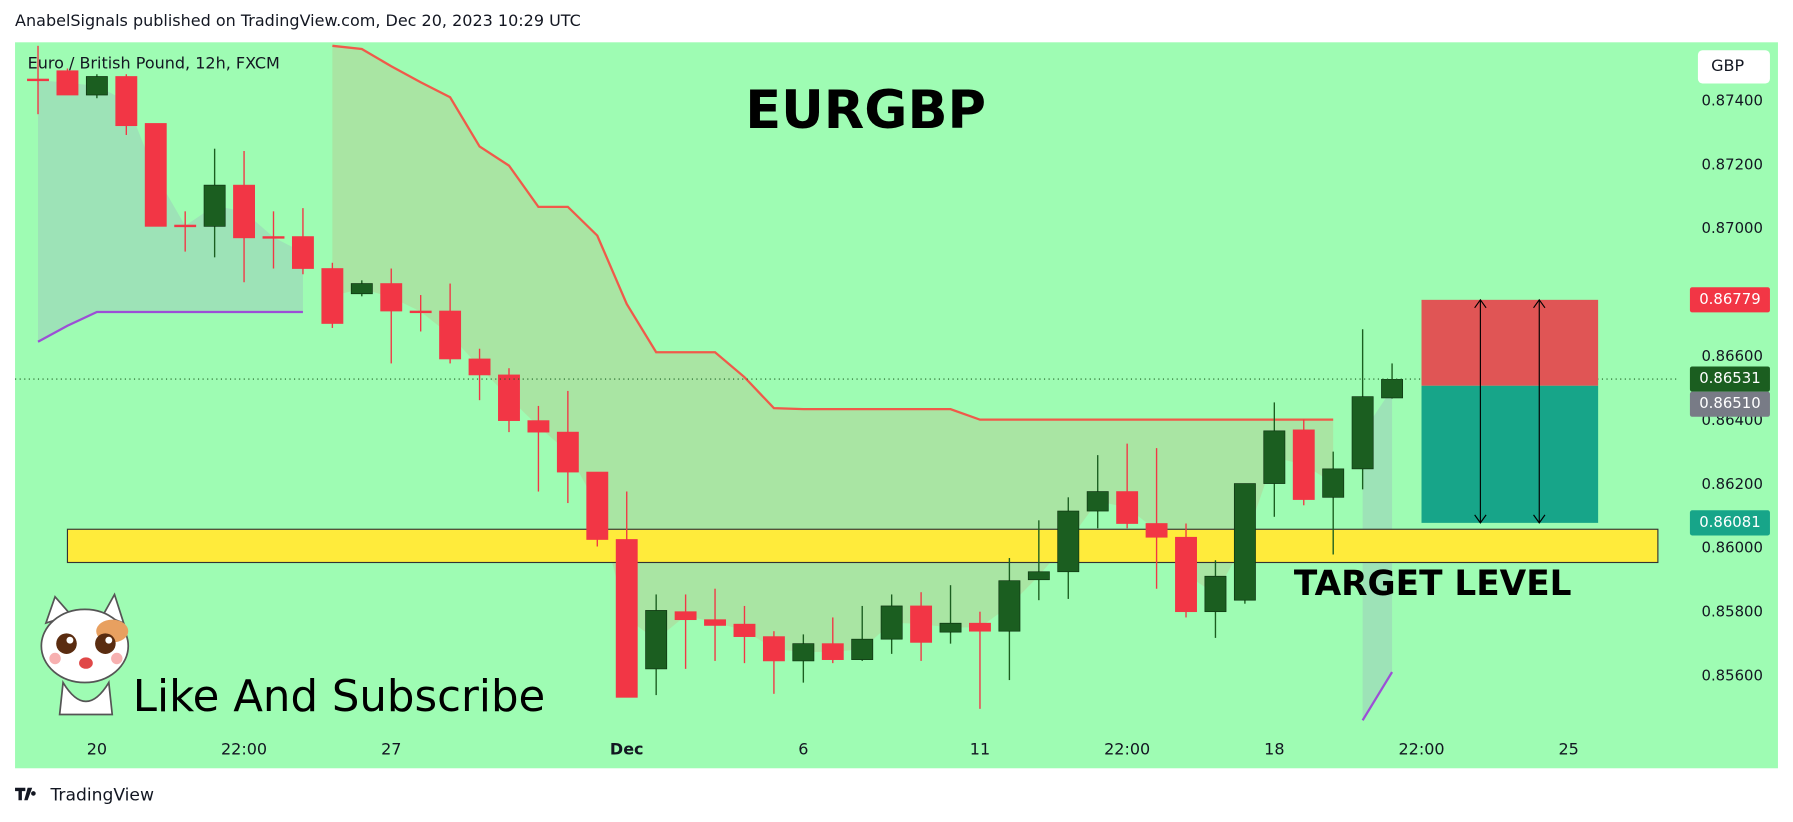 The height and width of the screenshot is (822, 1793). Describe the element at coordinates (803, 748) in the screenshot. I see `x-tick-label: 6` at that location.